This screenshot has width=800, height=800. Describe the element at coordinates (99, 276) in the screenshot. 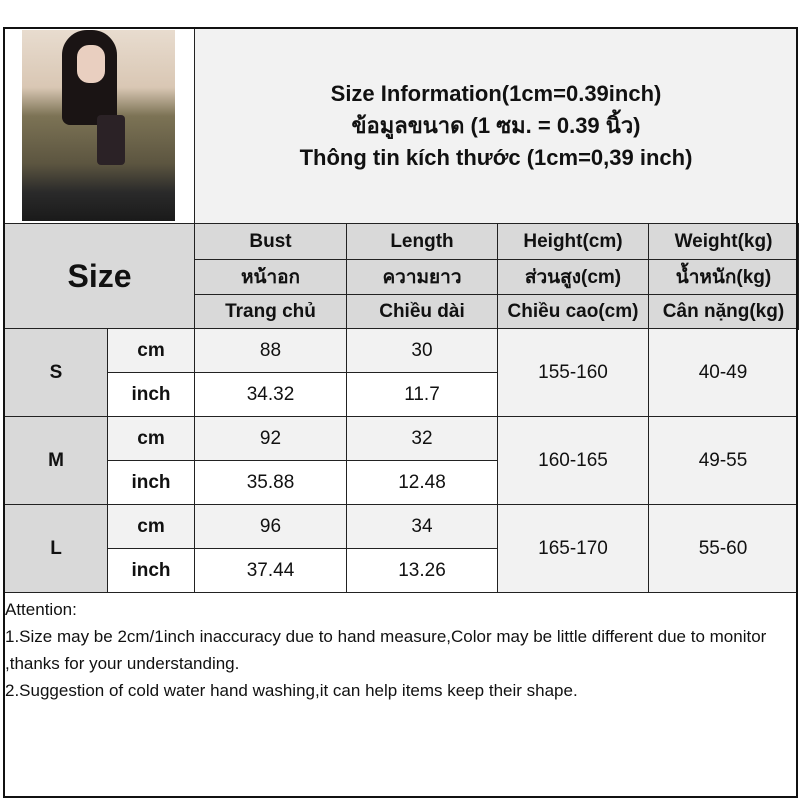

I see `size-header: Size` at that location.